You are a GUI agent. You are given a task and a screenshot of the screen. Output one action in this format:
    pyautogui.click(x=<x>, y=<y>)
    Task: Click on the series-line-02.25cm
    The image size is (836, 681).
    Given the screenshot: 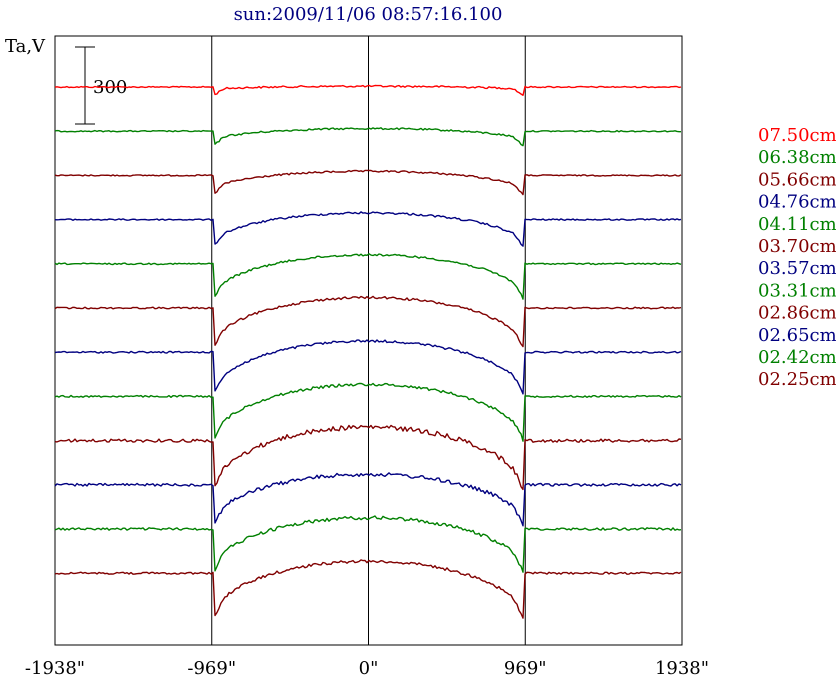 What is the action you would take?
    pyautogui.click(x=368, y=589)
    